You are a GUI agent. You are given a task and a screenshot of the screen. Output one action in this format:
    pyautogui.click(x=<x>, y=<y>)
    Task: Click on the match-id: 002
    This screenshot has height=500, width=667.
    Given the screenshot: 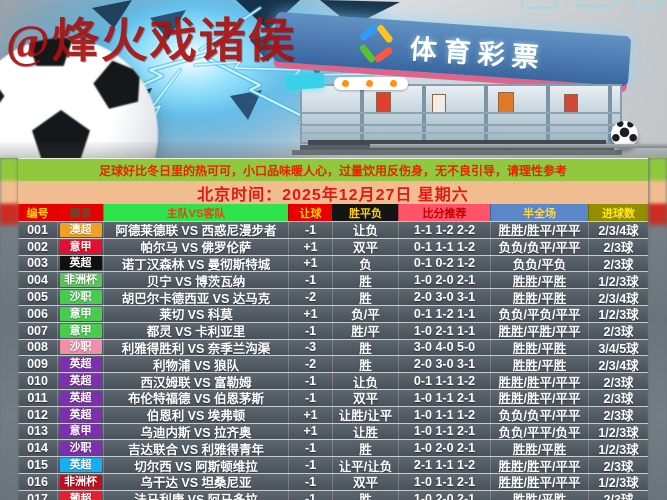 What is the action you would take?
    pyautogui.click(x=37, y=246)
    